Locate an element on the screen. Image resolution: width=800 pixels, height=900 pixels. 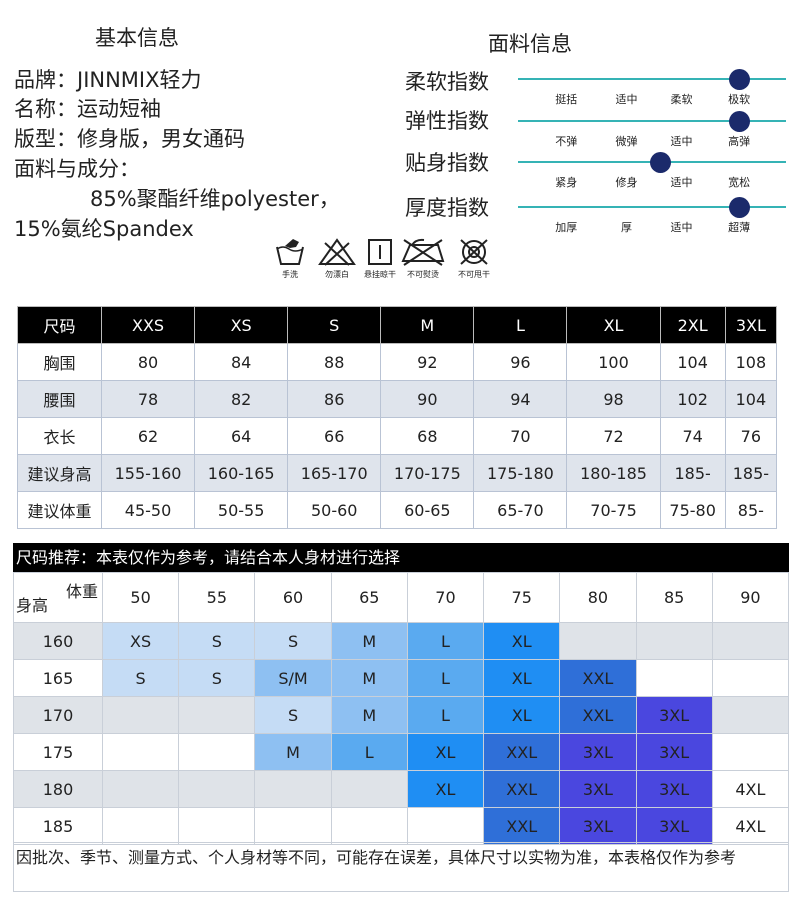
size-chart-row: 衣长 62 64 66 68 70 72 74 76 is located at coordinates (397, 436).